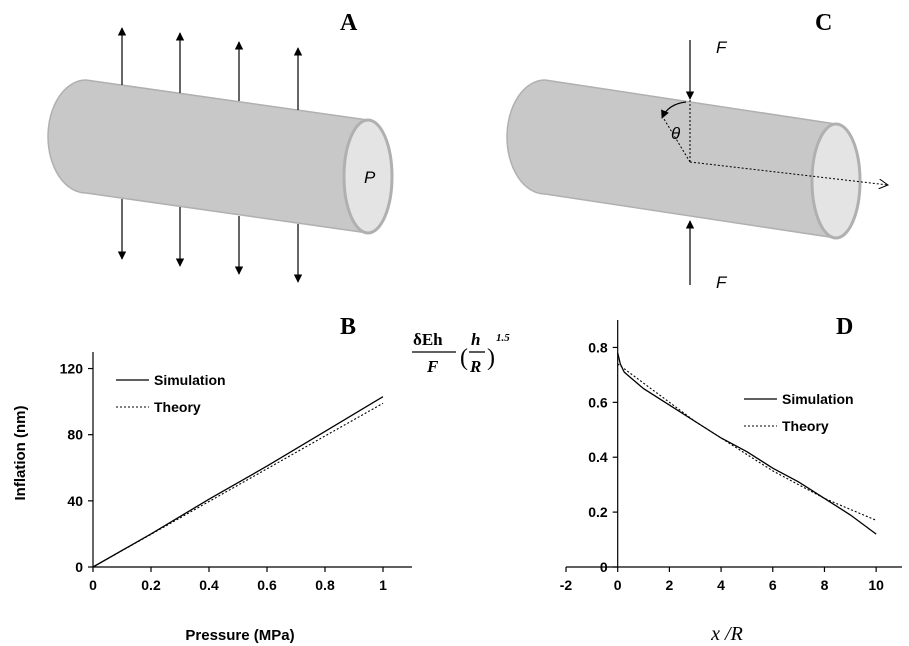  What do you see at coordinates (209, 585) in the screenshot?
I see `x-tick-label-b: 0.4` at bounding box center [209, 585].